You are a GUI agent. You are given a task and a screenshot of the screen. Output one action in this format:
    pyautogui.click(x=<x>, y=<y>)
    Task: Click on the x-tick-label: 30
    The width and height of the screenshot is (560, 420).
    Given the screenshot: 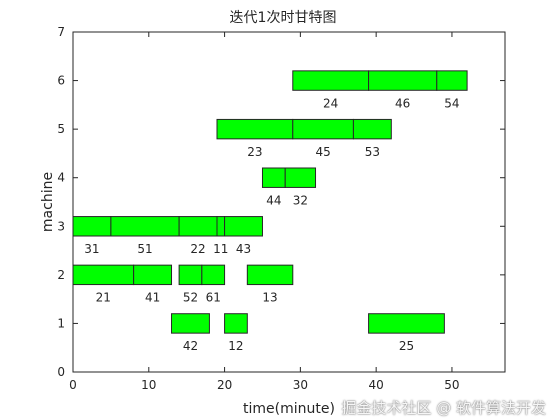 What is the action you would take?
    pyautogui.click(x=300, y=385)
    